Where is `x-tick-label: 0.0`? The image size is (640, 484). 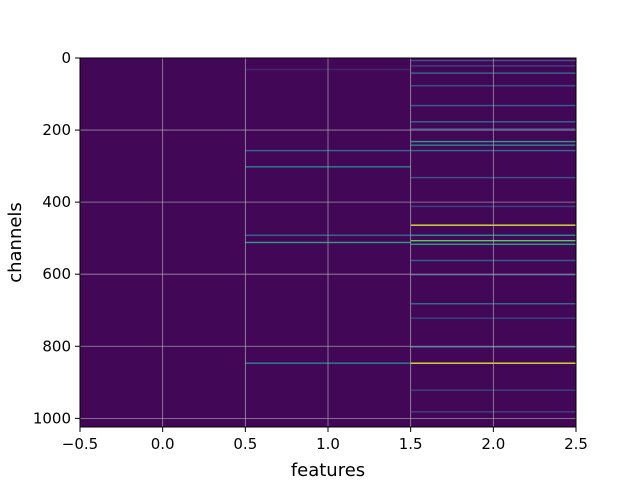
x-tick-label: 0.0 is located at coordinates (163, 444).